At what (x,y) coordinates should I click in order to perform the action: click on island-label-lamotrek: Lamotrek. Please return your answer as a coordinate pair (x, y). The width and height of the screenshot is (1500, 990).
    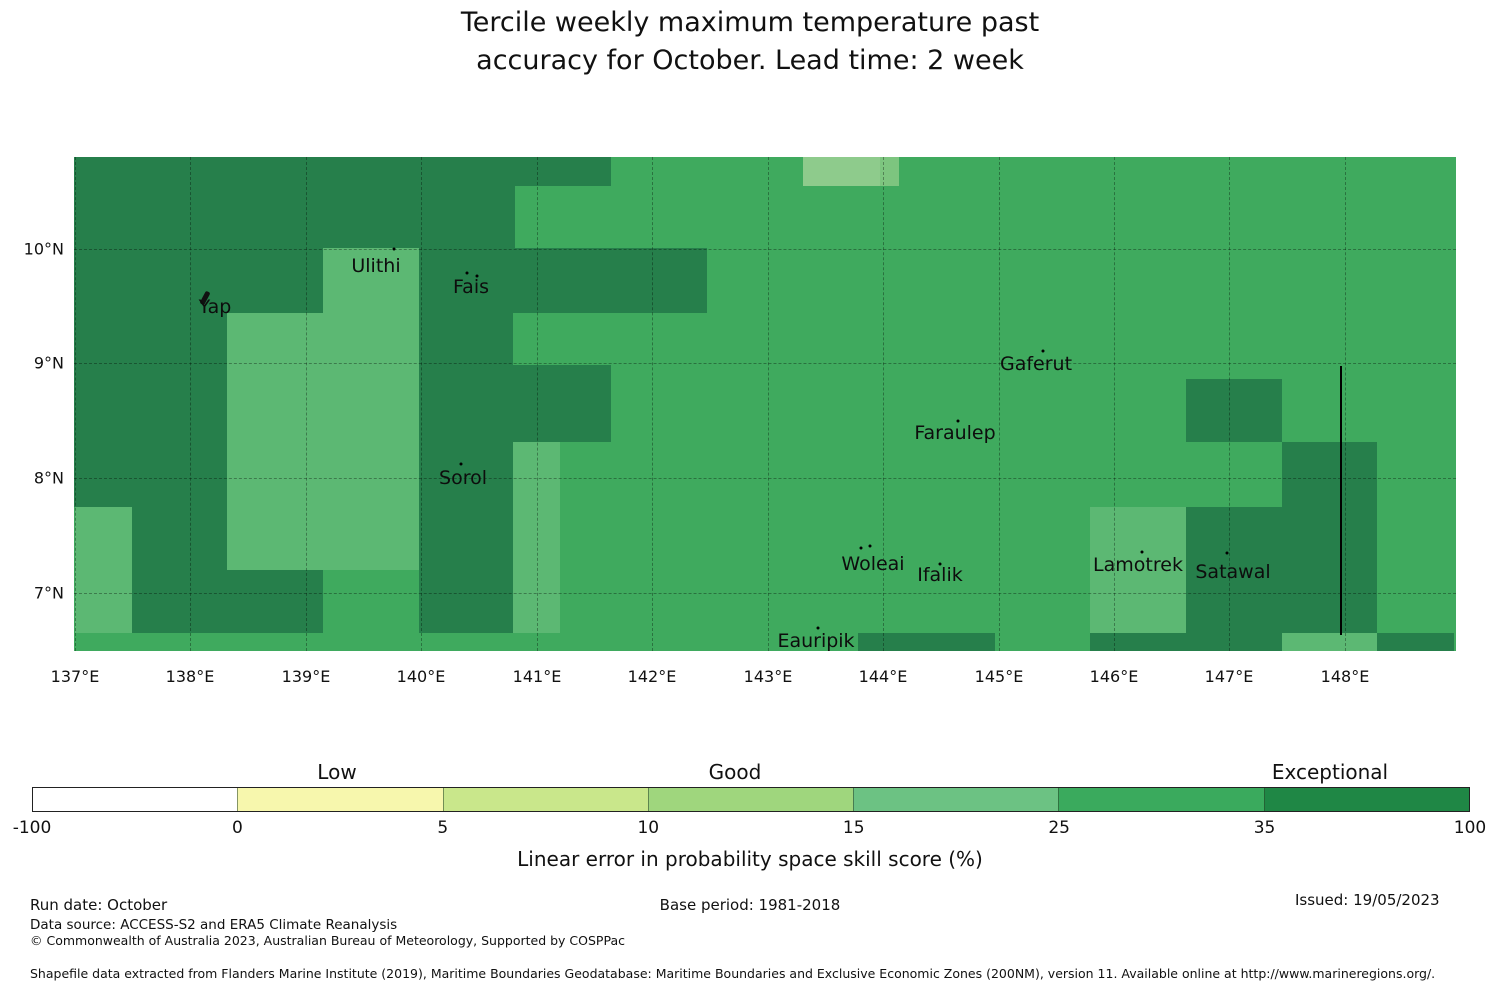
    Looking at the image, I should click on (1138, 565).